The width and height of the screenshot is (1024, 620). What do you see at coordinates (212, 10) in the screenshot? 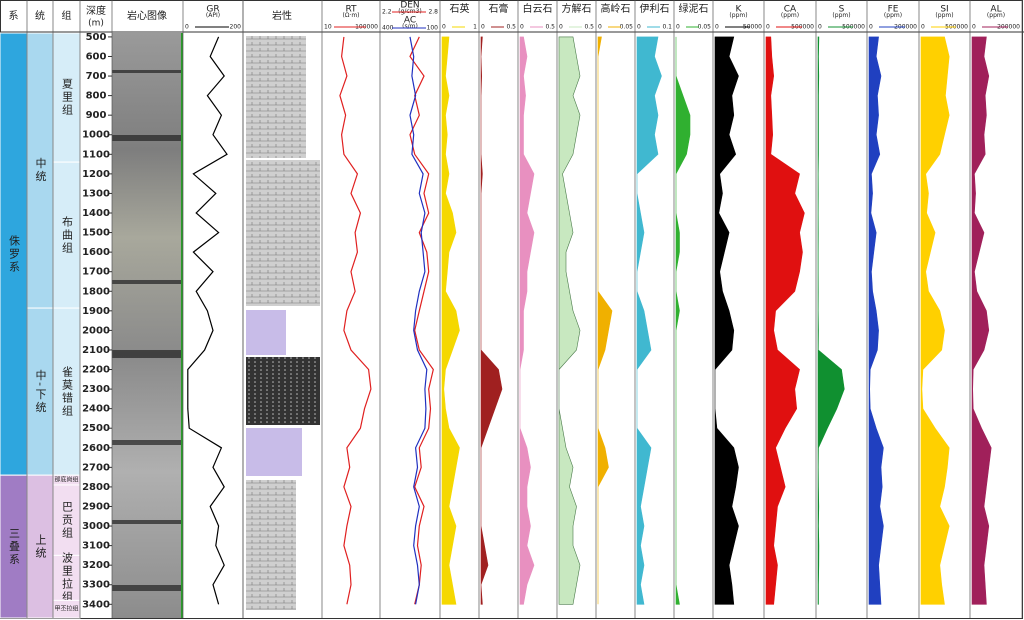
I see `track-name: GR` at bounding box center [212, 10].